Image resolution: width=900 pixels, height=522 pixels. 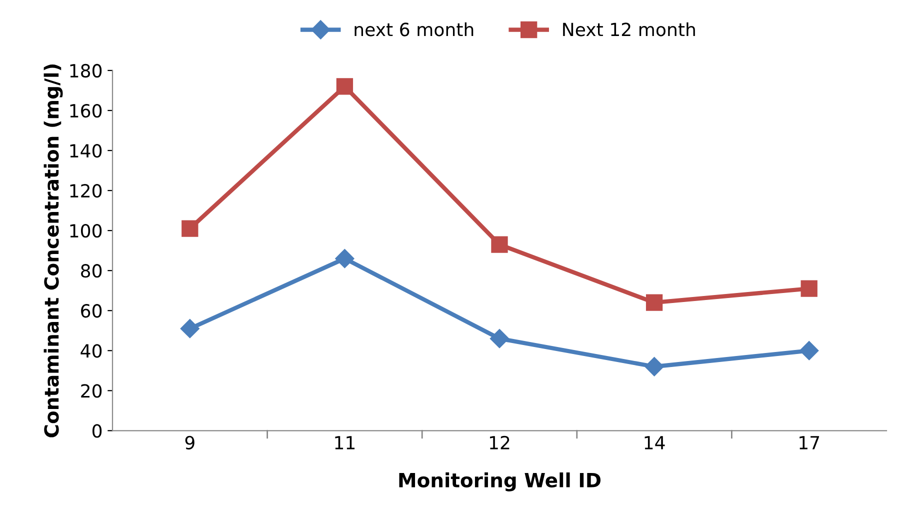 I want to click on x-axis-title: Monitoring Well ID, so click(x=500, y=482).